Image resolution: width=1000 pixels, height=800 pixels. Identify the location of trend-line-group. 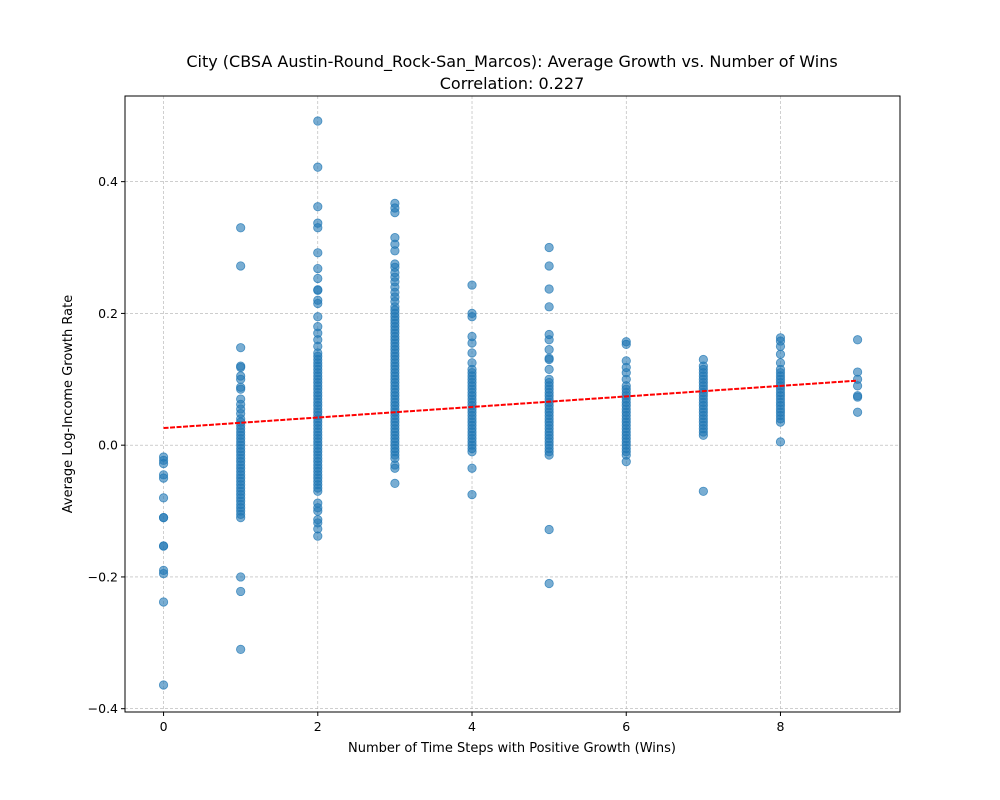
(510, 404).